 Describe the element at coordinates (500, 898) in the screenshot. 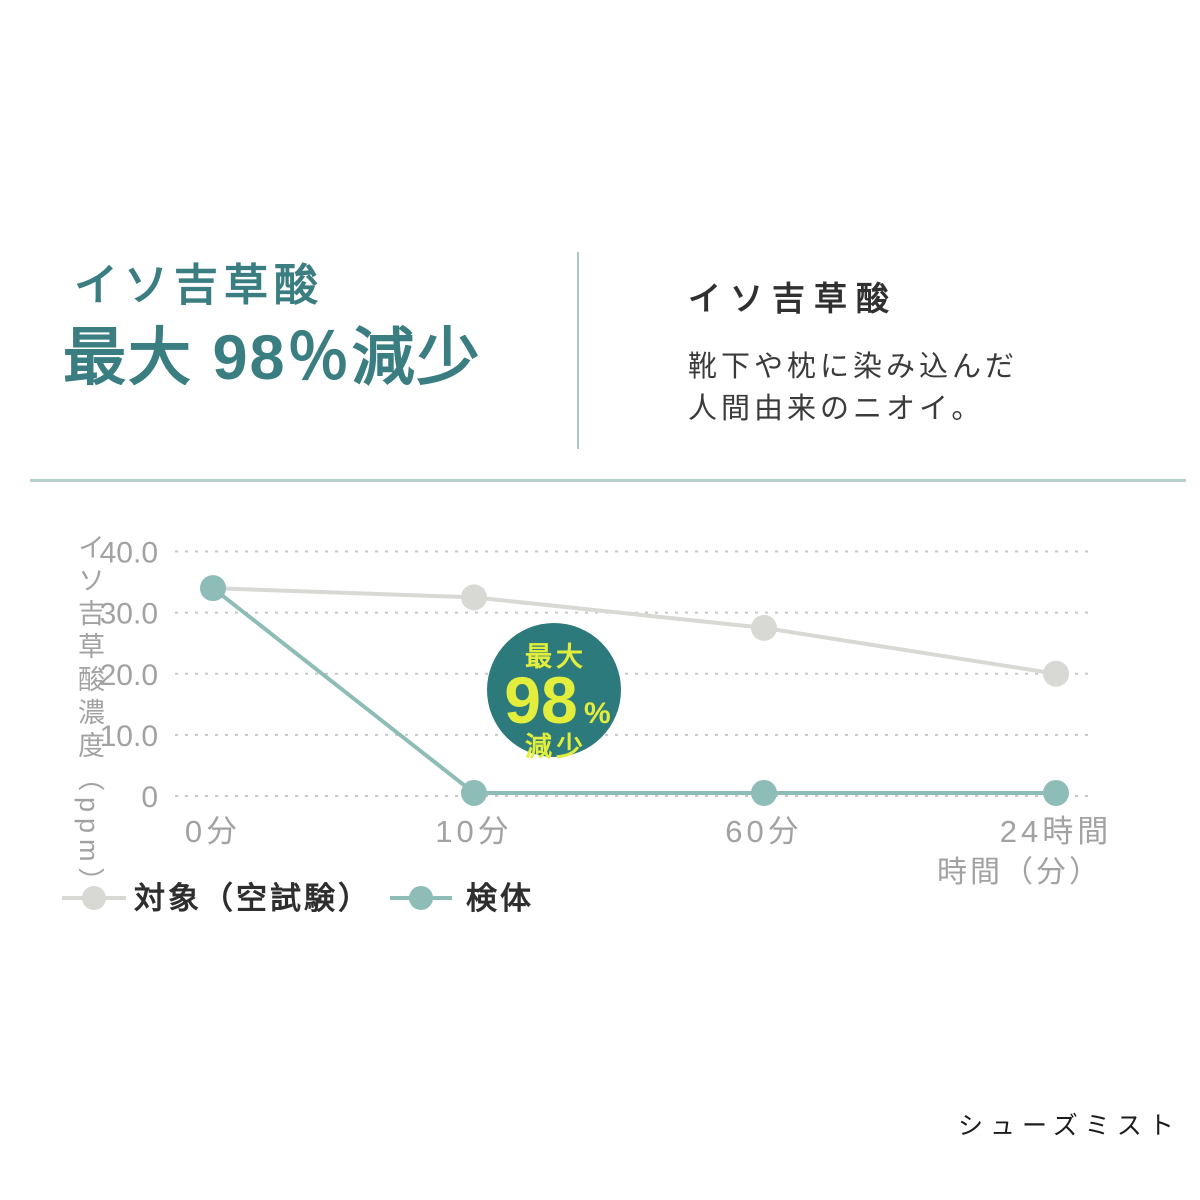

I see `legend-label: 検体` at that location.